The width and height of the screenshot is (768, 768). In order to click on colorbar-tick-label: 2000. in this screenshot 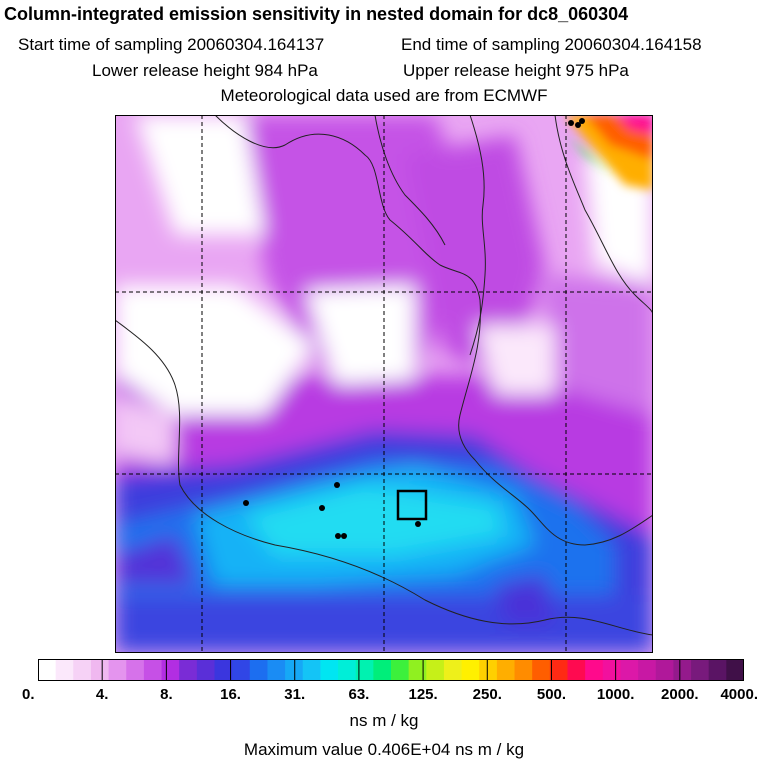, I will do `click(680, 694)`.